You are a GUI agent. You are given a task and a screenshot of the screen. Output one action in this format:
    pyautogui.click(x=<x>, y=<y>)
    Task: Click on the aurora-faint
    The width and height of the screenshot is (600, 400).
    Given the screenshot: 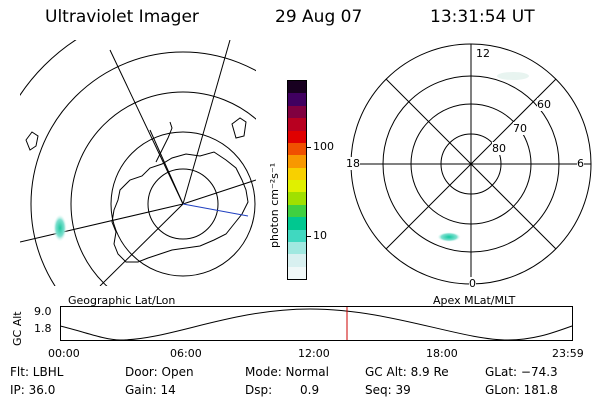 What is the action you would take?
    pyautogui.click(x=513, y=76)
    